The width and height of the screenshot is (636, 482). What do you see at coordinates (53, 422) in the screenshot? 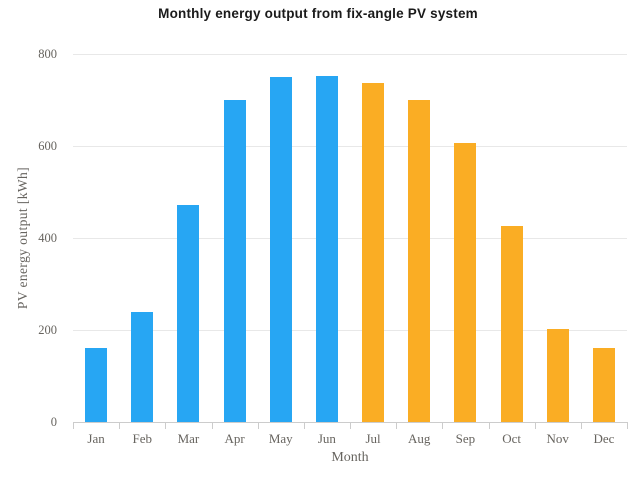
I see `y-tick-label-0: 0` at bounding box center [53, 422].